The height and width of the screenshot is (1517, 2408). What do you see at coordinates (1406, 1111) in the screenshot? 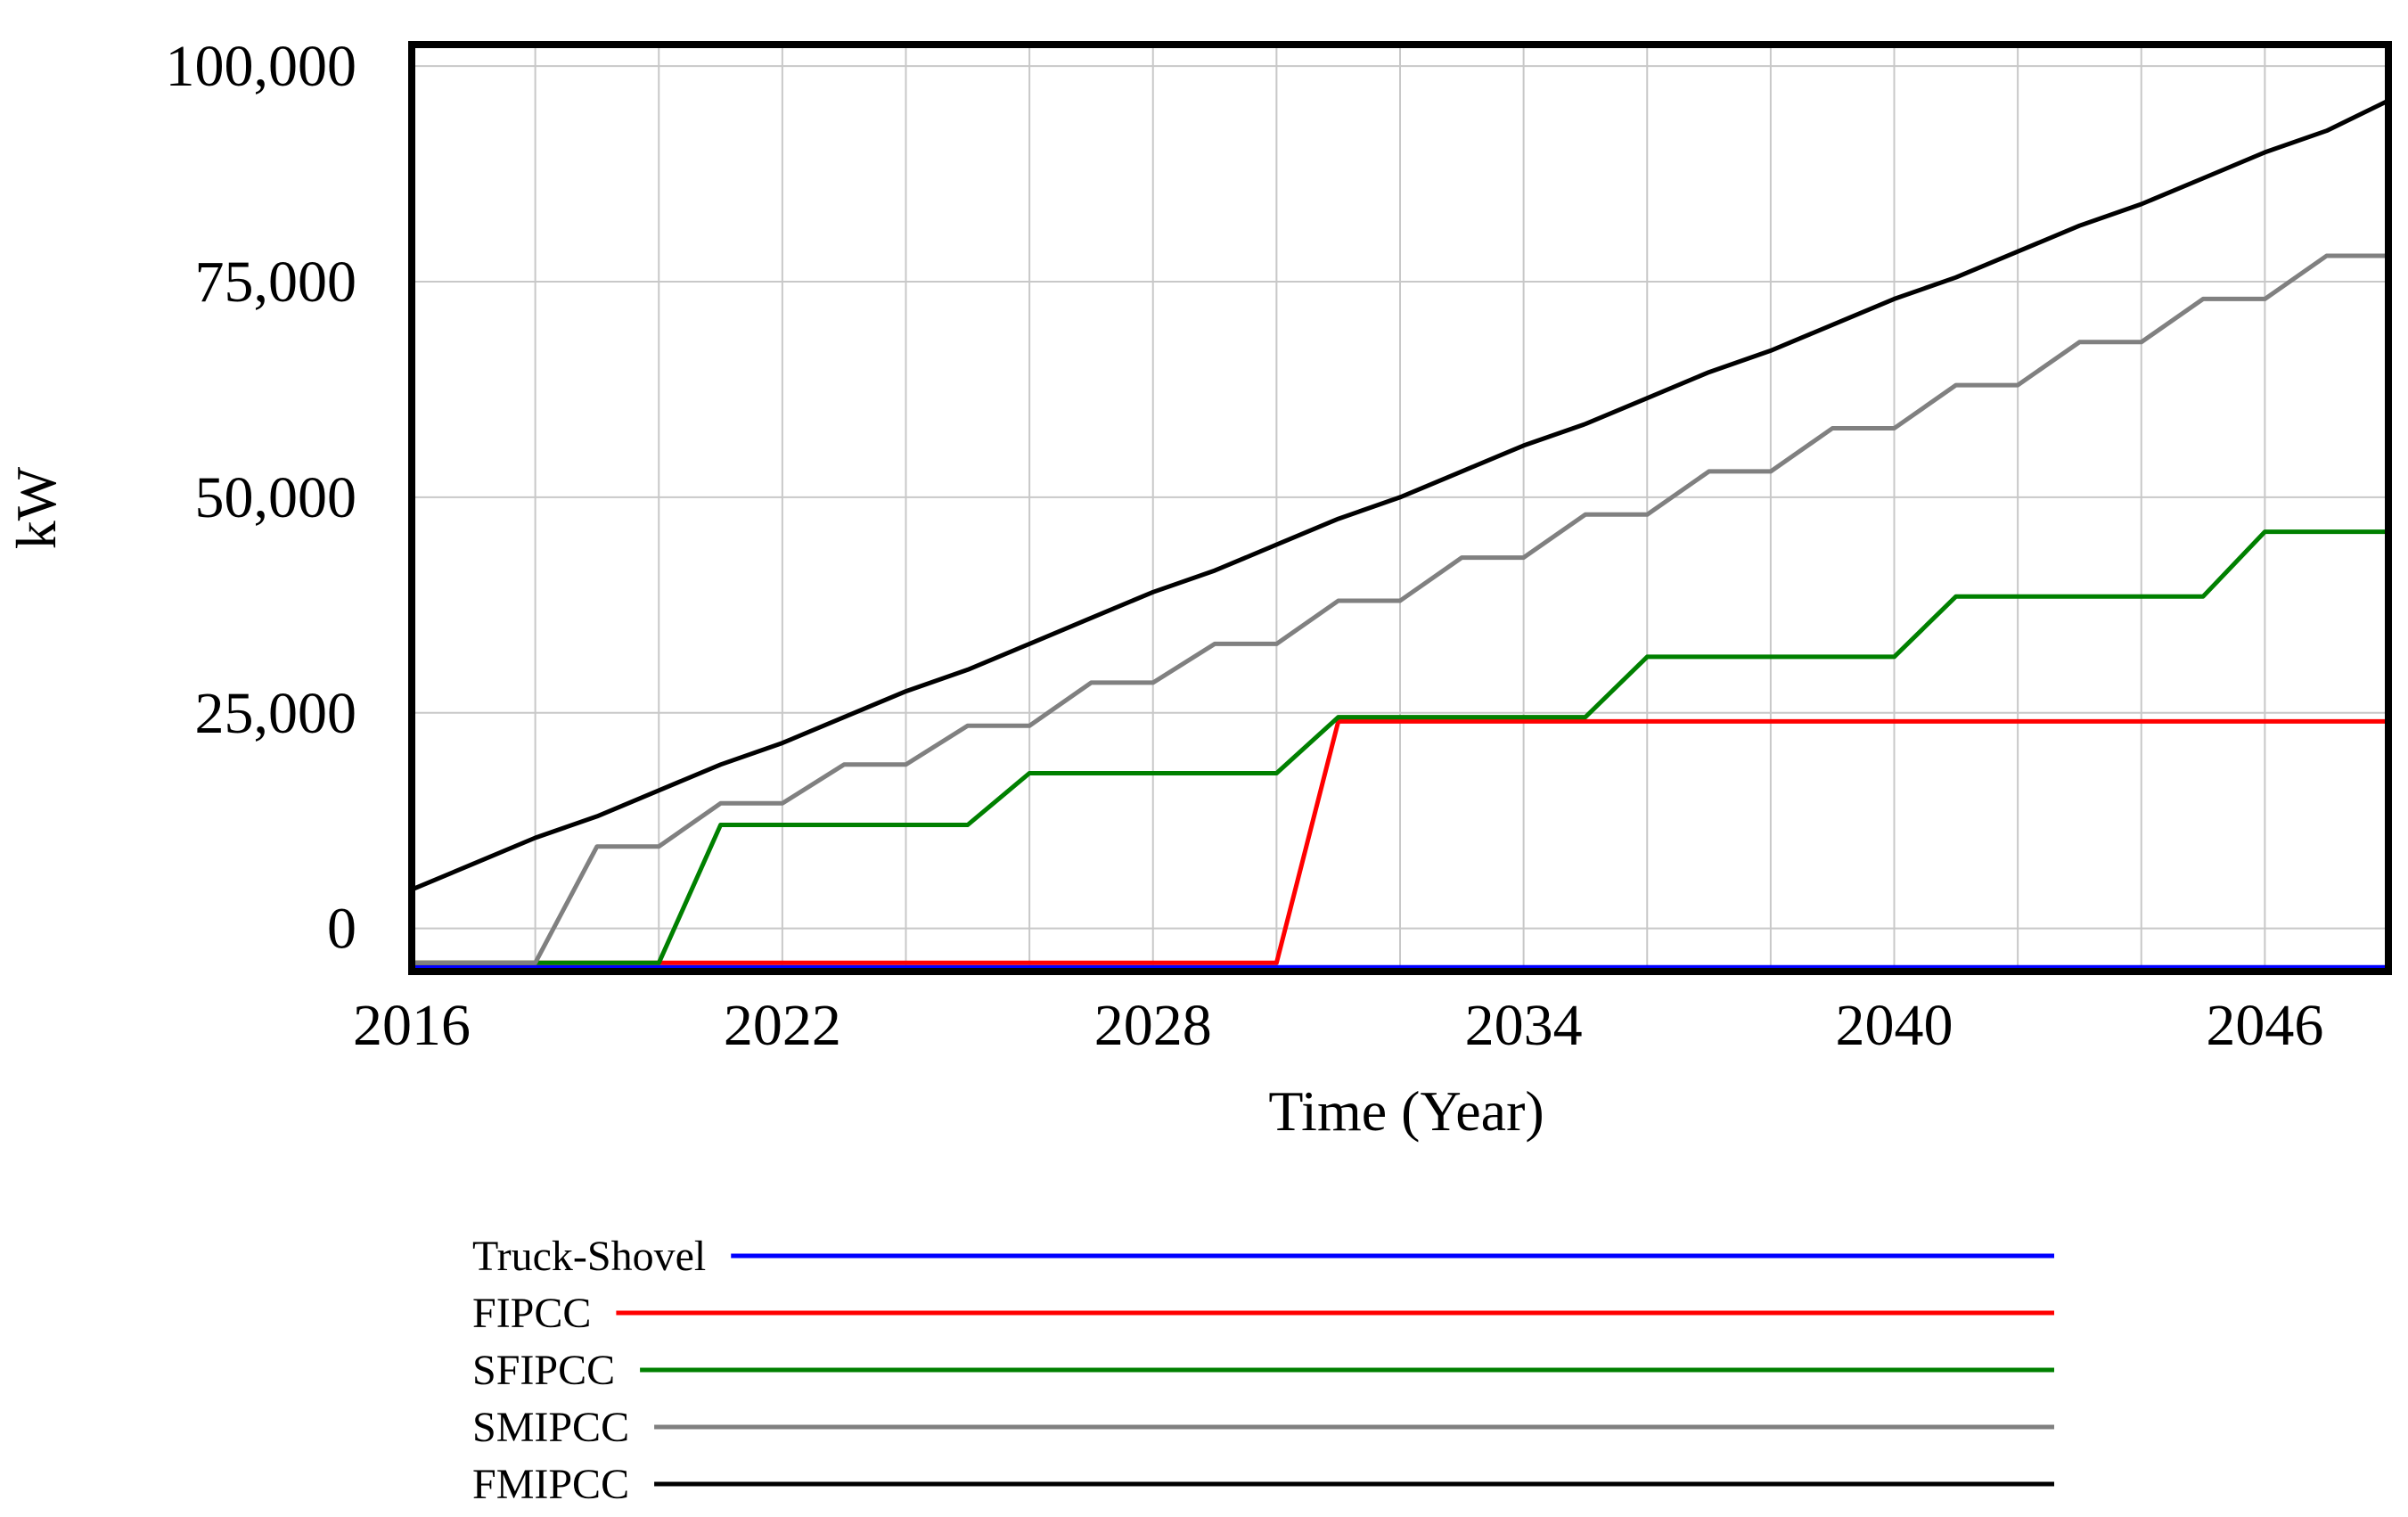
I see `x-axis-title: Time (Year)` at bounding box center [1406, 1111].